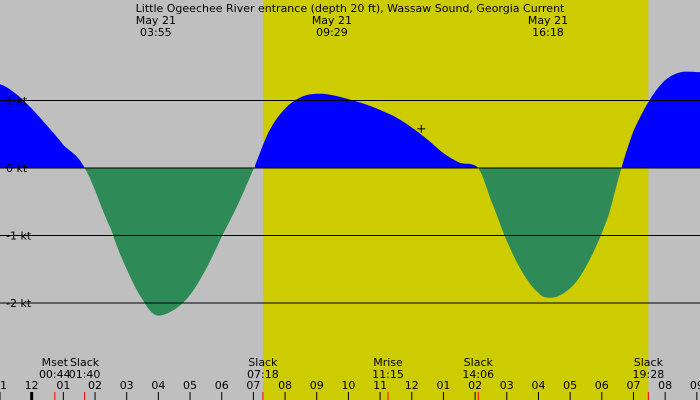  Describe the element at coordinates (388, 362) in the screenshot. I see `event-label: Mrise` at that location.